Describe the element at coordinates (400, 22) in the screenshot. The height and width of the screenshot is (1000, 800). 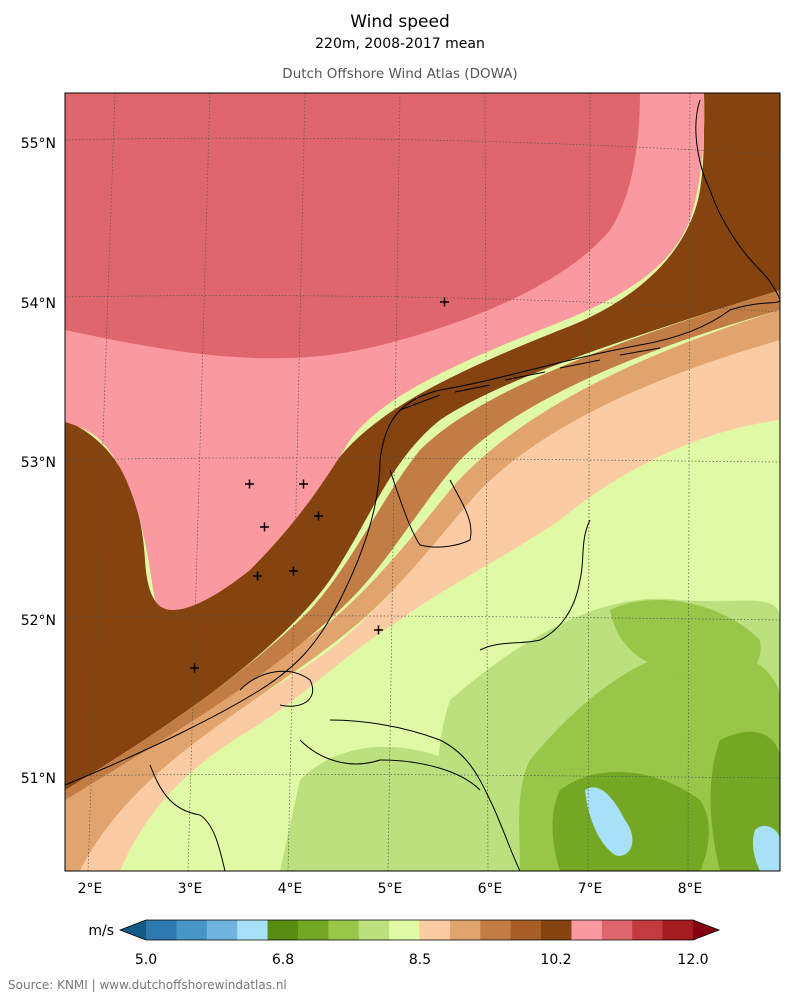
I see `chart-title: Wind speed` at that location.